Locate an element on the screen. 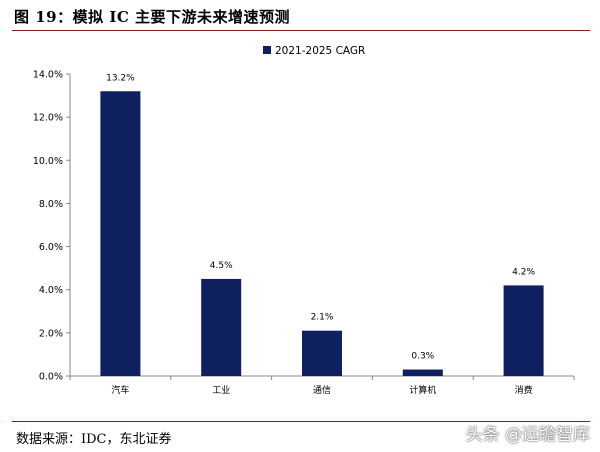 Image resolution: width=600 pixels, height=452 pixels. y-tick-label: 0.0% is located at coordinates (51, 377).